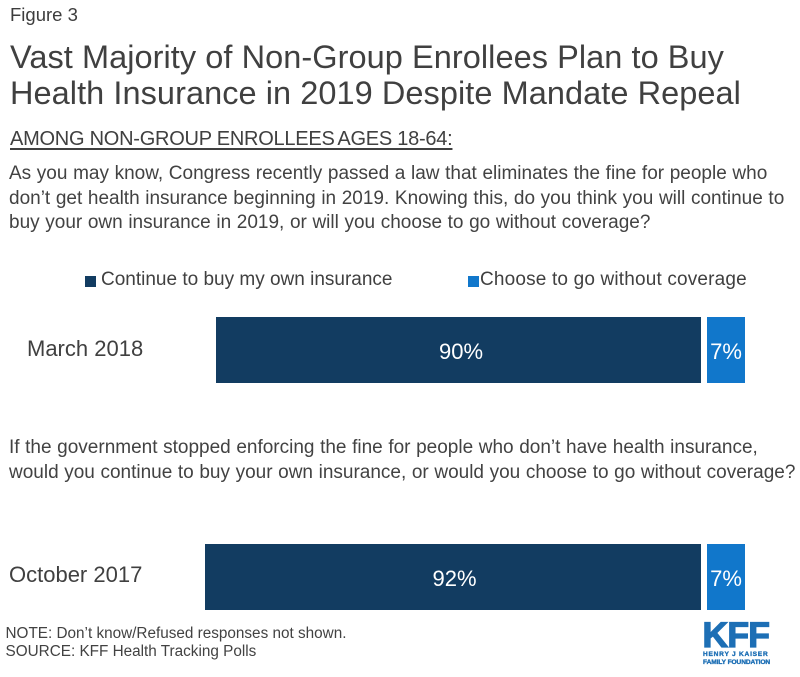 Image resolution: width=800 pixels, height=677 pixels. I want to click on svg-text: KFF, so click(736, 635).